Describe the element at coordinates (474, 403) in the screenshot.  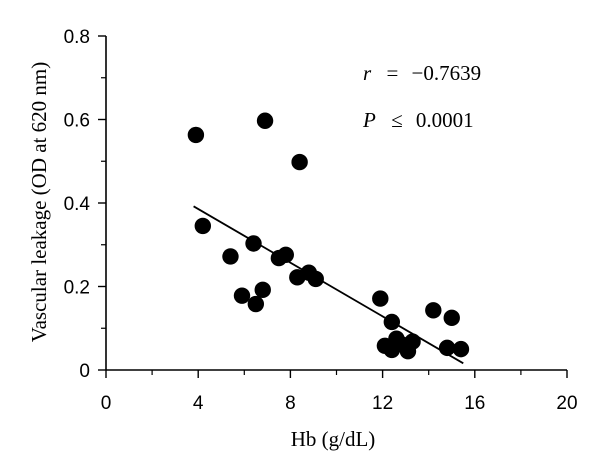
I see `x-tick-label: 16` at that location.